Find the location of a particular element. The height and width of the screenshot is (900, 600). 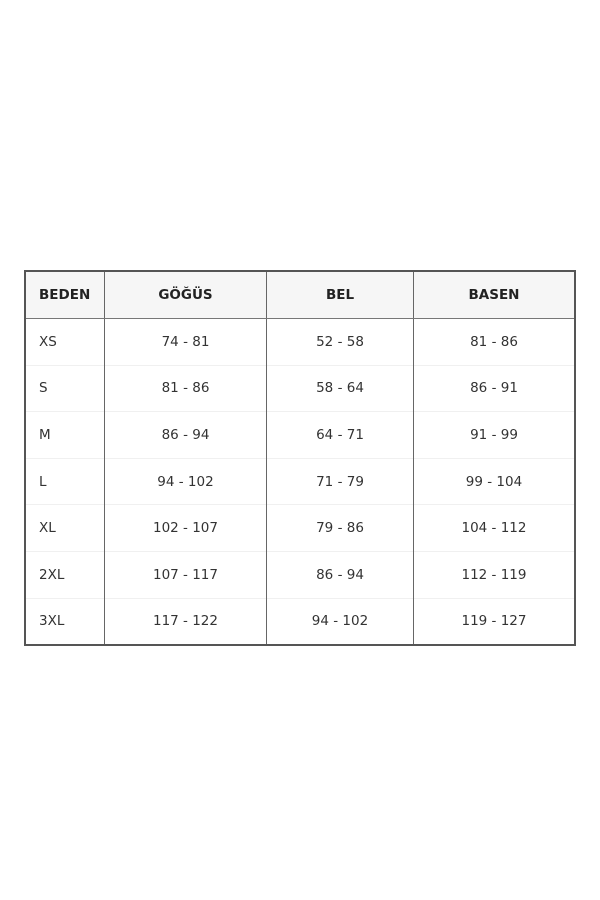

cell-waist: 58 - 64 is located at coordinates (340, 388).